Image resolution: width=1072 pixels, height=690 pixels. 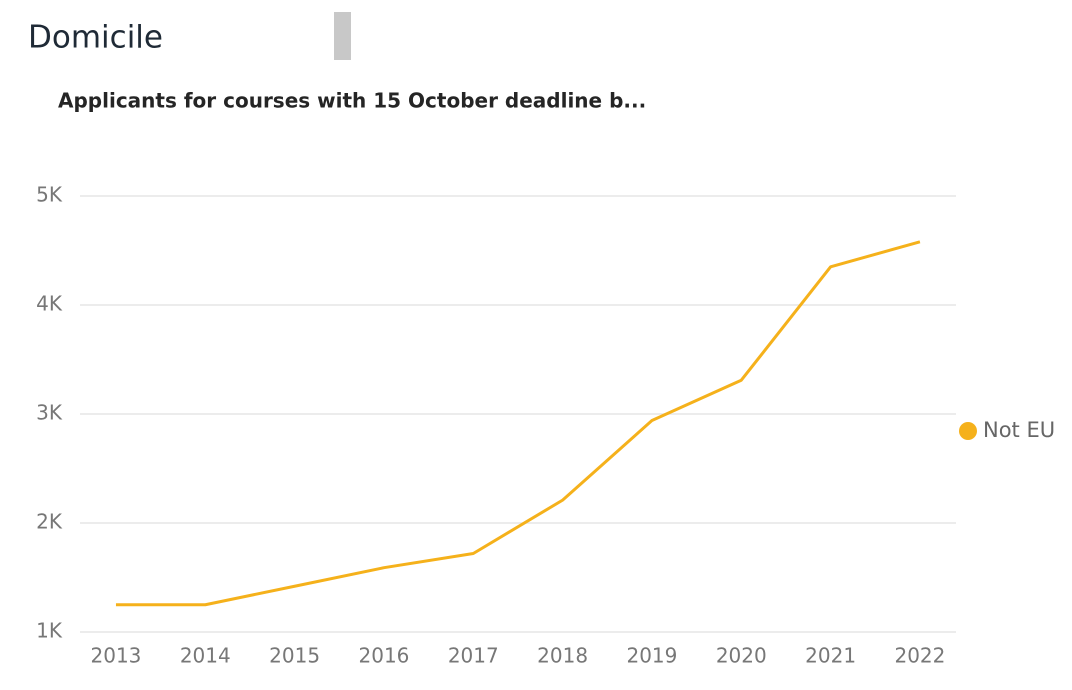 What do you see at coordinates (473, 656) in the screenshot?
I see `x-tick-label: 2017` at bounding box center [473, 656].